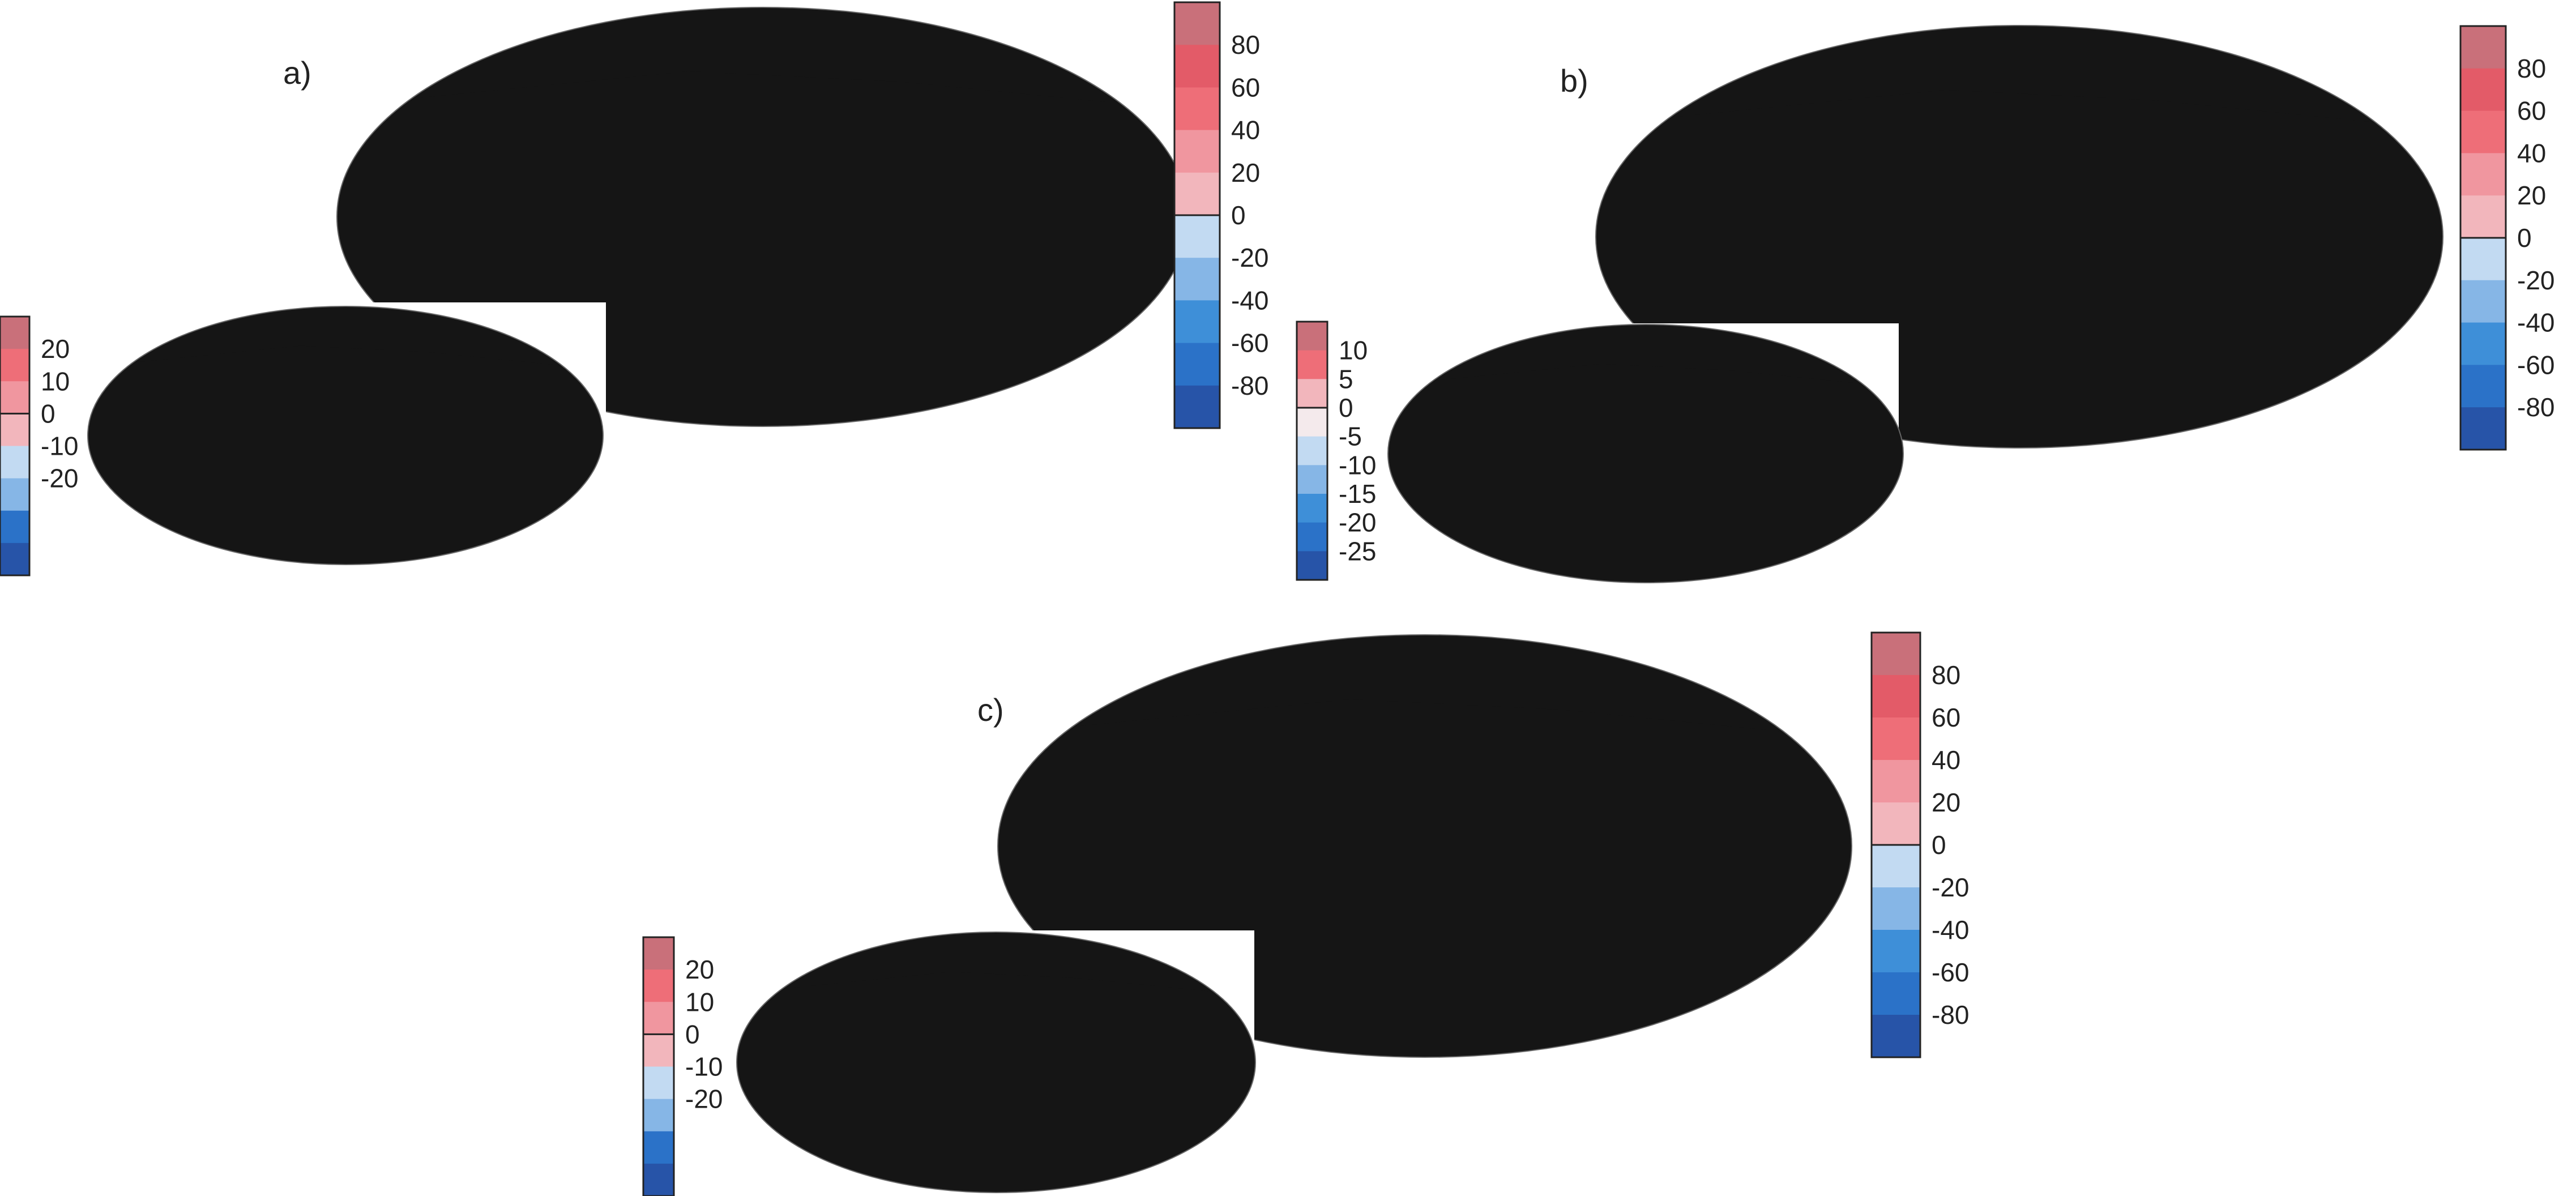 Image resolution: width=2576 pixels, height=1196 pixels. I want to click on inset-colorbar-tick-label: -20, so click(59, 478).